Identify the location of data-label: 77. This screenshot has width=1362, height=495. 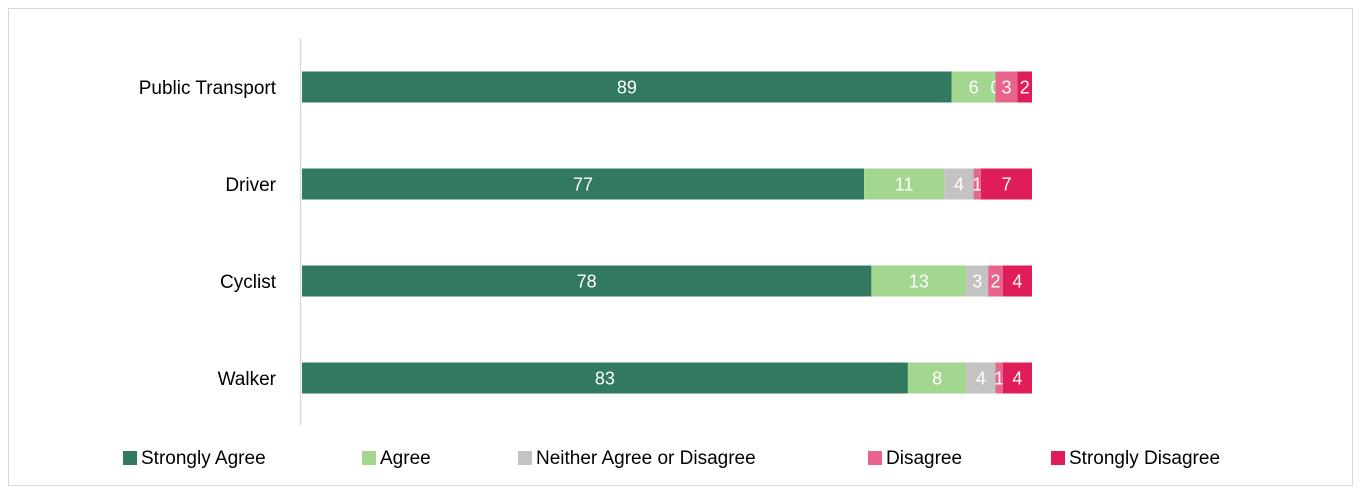
(583, 185).